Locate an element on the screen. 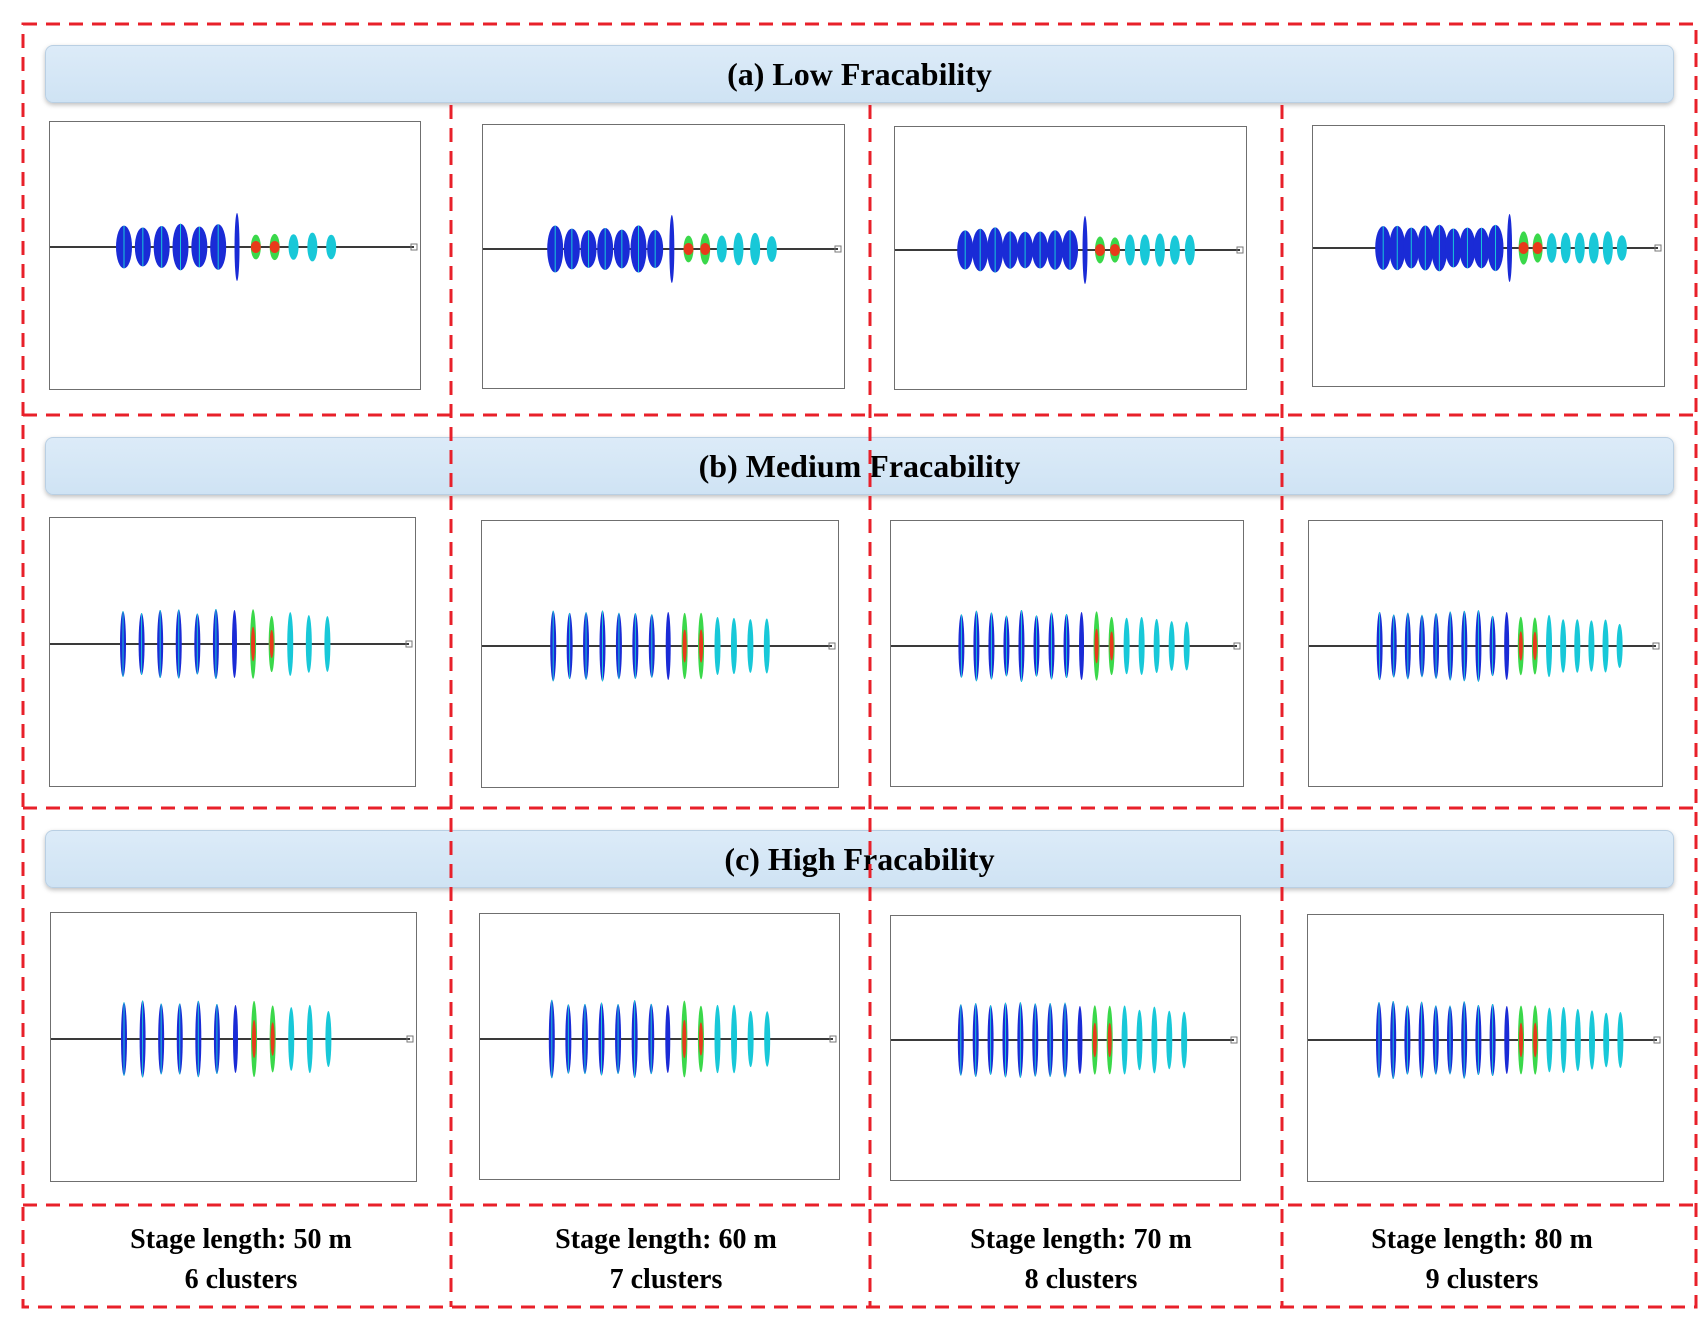  caption-70m: Stage length: 70 m 8 clusters is located at coordinates (1081, 1260).